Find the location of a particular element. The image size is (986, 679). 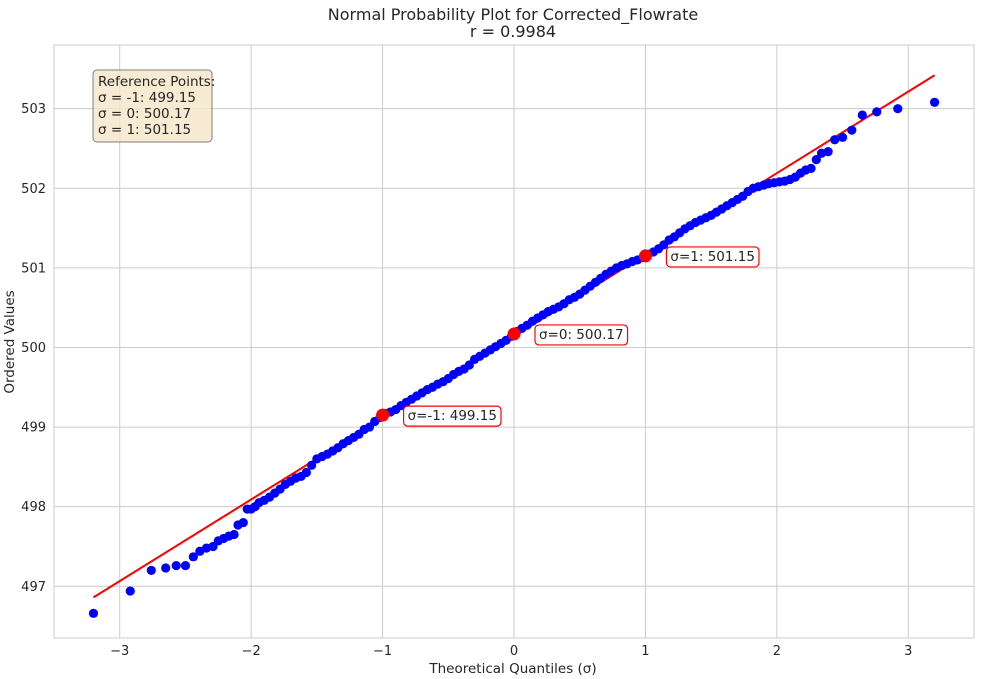

y-tick-label: 501 is located at coordinates (33, 268).